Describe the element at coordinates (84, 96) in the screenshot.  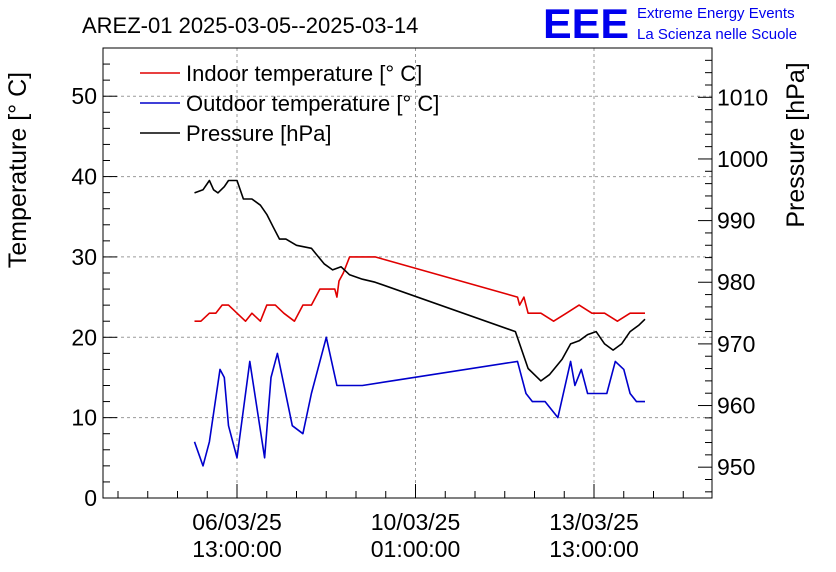
I see `y-tick-label: 50` at that location.